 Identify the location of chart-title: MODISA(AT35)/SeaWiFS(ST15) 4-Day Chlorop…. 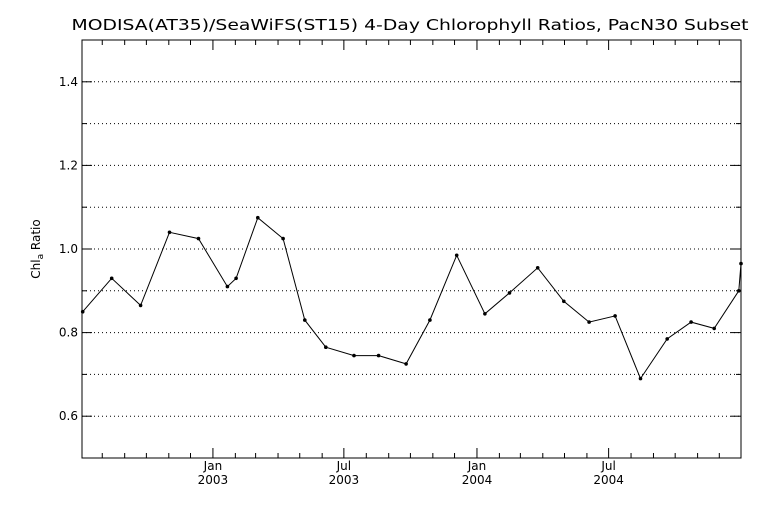
(410, 25).